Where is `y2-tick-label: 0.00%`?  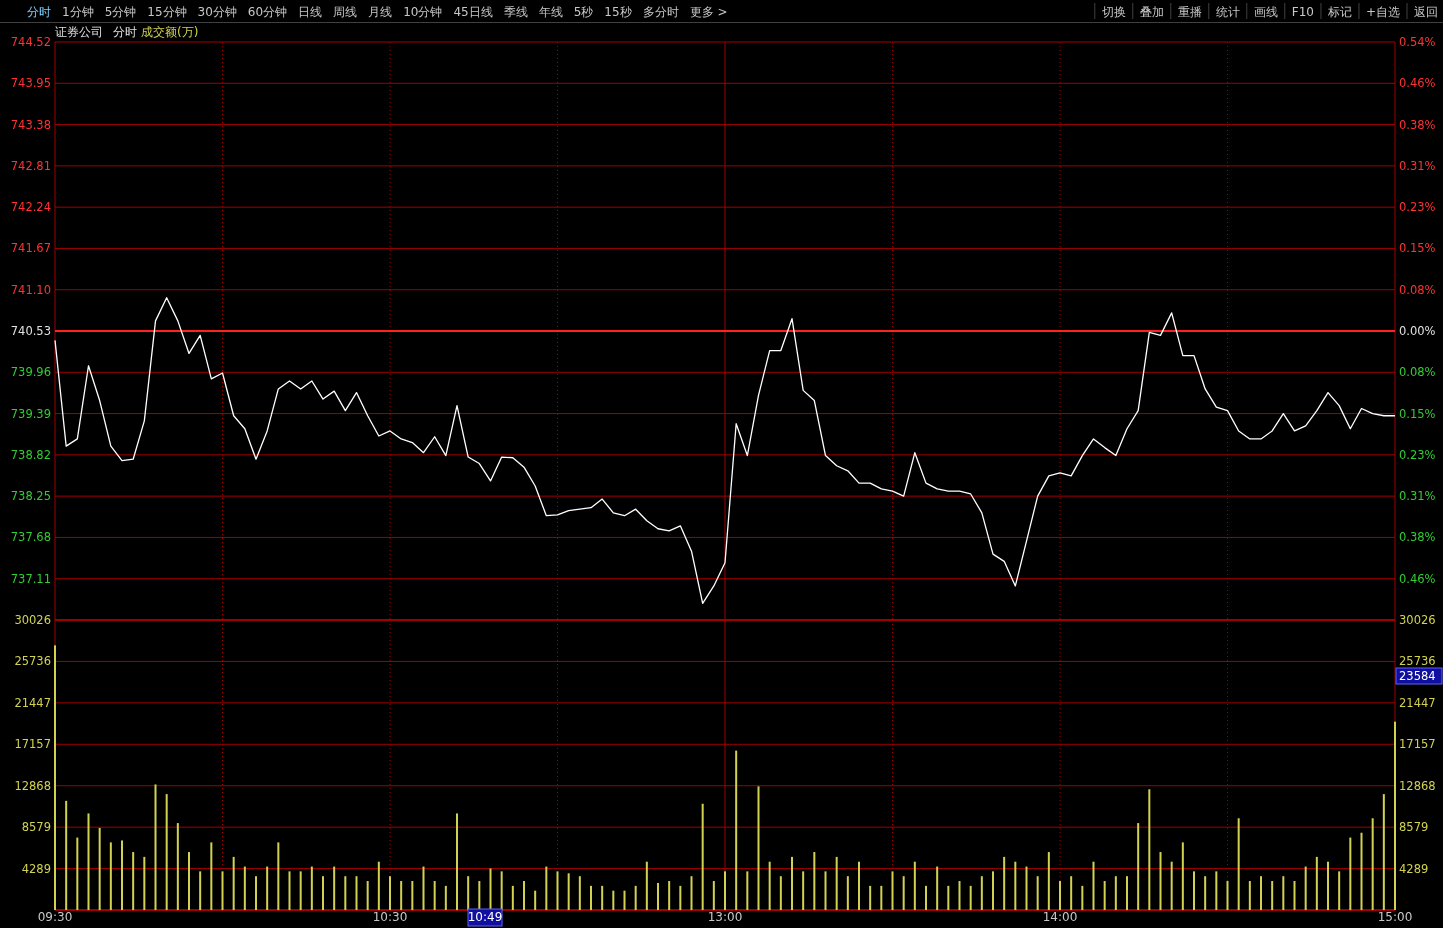 y2-tick-label: 0.00% is located at coordinates (1417, 331).